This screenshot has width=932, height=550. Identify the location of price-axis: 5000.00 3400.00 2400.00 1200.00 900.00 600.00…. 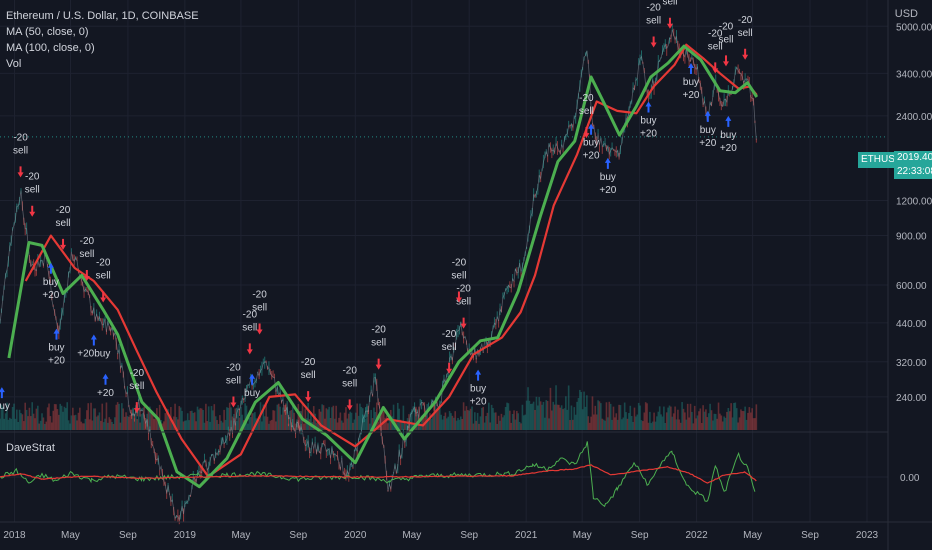
(914, 253).